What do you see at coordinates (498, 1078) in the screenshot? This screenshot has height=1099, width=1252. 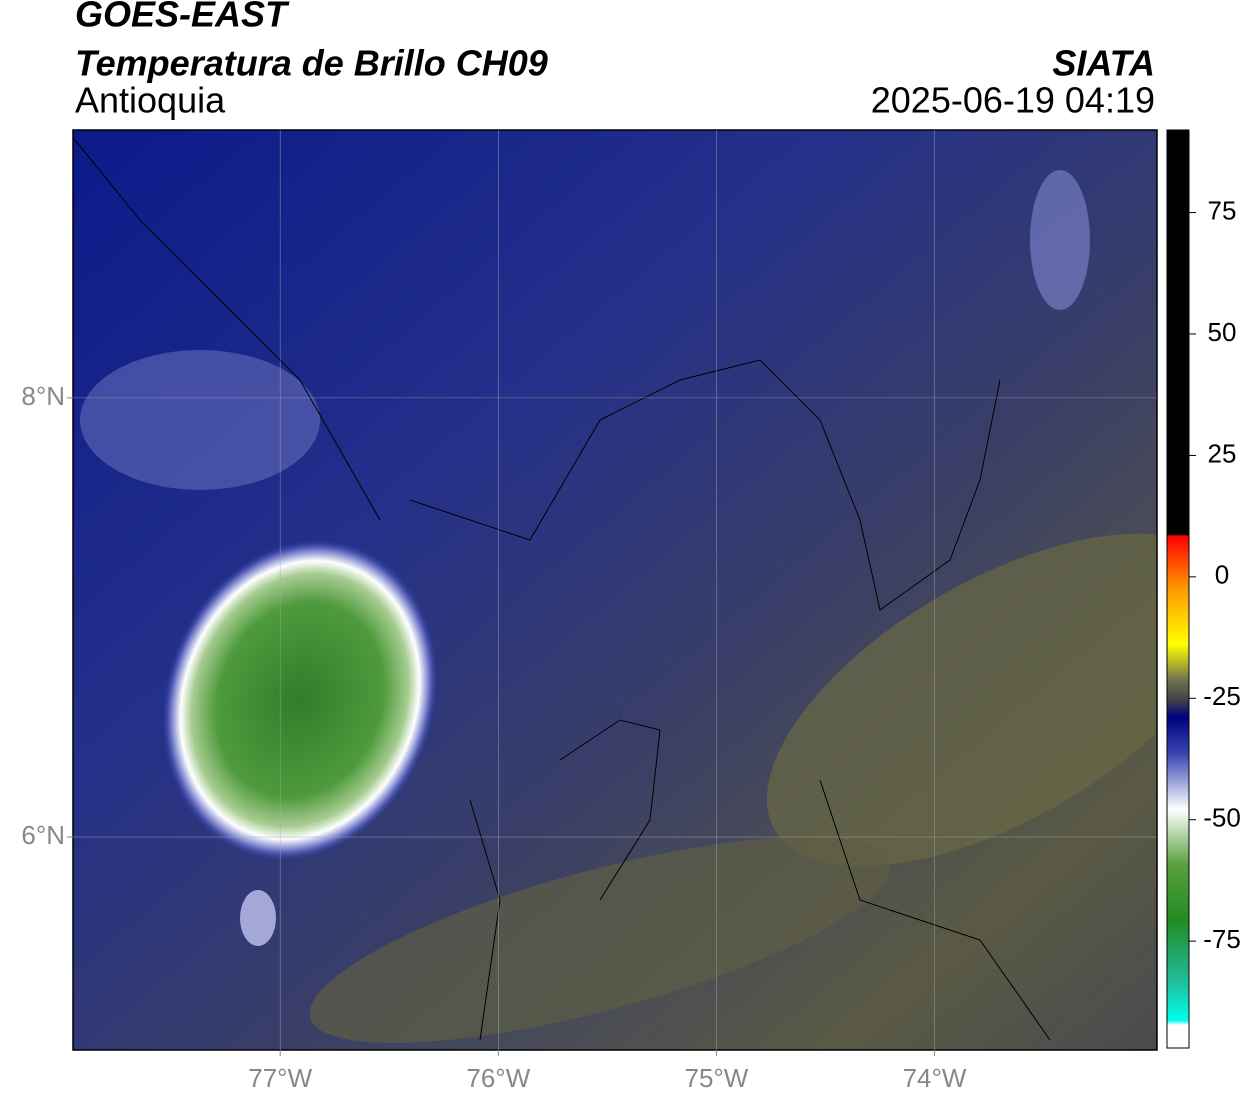 I see `x-tick-label: 76°W` at bounding box center [498, 1078].